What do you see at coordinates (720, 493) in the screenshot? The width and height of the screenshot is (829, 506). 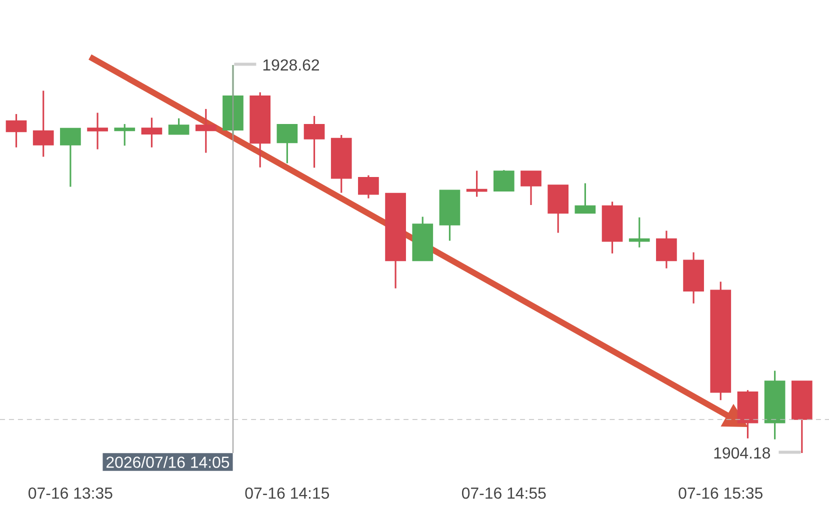 I see `x-tick-label: 07-16 15:35` at bounding box center [720, 493].